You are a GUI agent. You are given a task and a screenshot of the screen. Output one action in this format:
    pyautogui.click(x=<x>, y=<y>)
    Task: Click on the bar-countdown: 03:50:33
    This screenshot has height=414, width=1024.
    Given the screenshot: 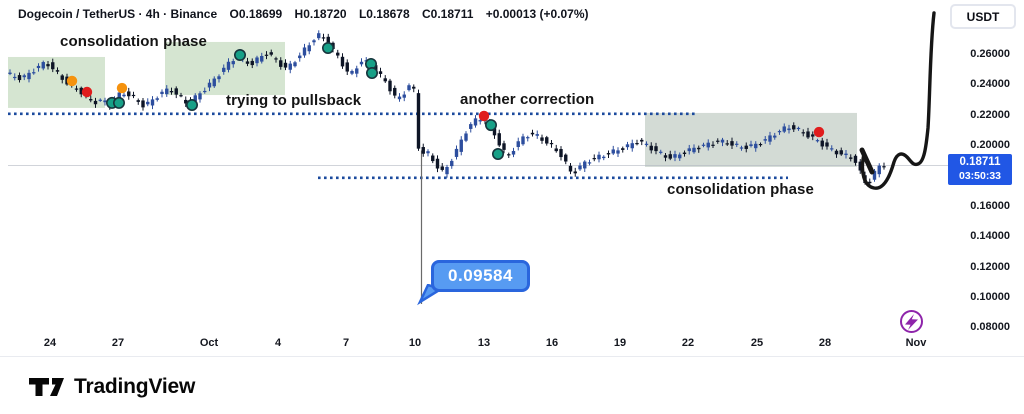 What is the action you would take?
    pyautogui.click(x=980, y=175)
    